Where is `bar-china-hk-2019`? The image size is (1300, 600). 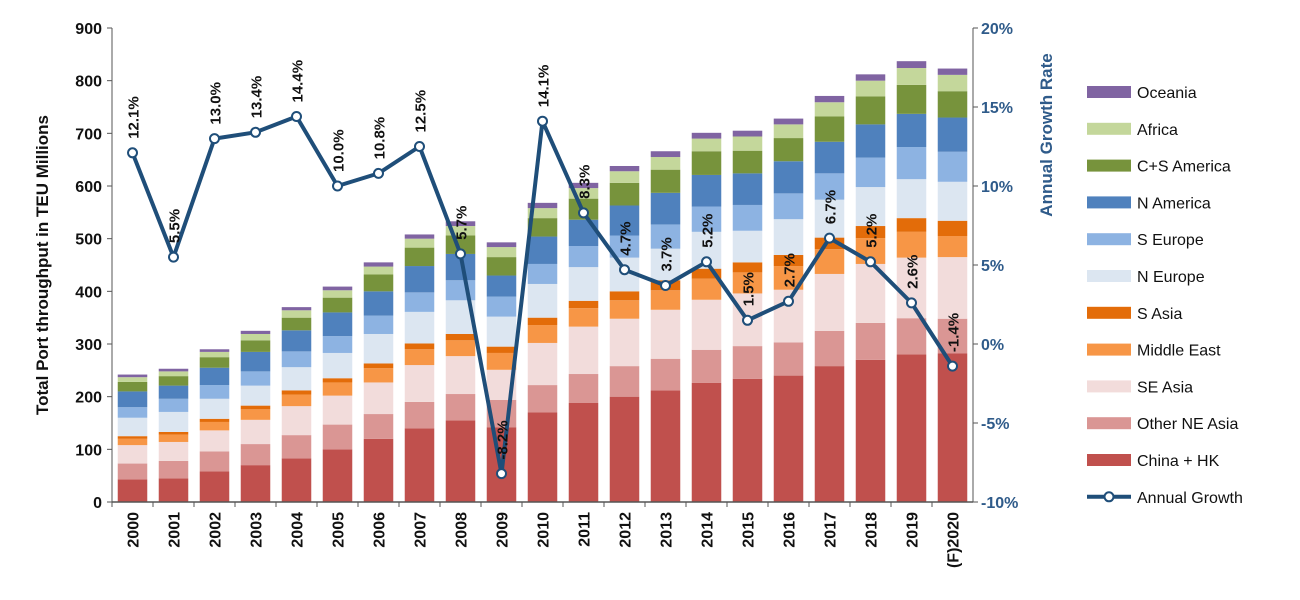
bar-china-hk-2019 is located at coordinates (911, 428).